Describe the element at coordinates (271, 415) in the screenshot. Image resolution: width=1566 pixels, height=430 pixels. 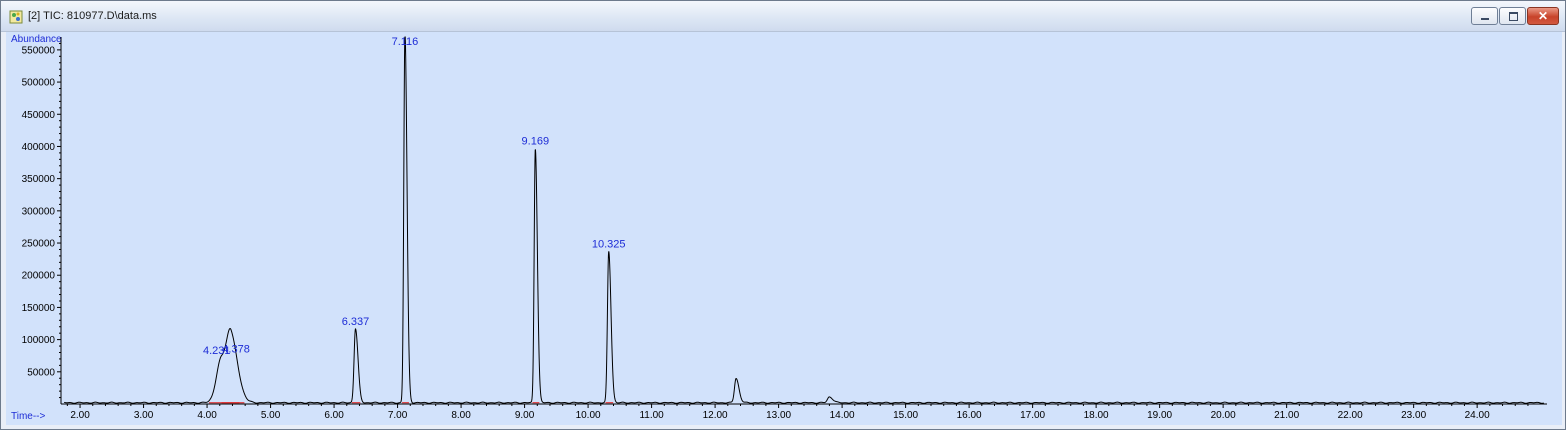
I see `x-tick-label: 5.00` at that location.